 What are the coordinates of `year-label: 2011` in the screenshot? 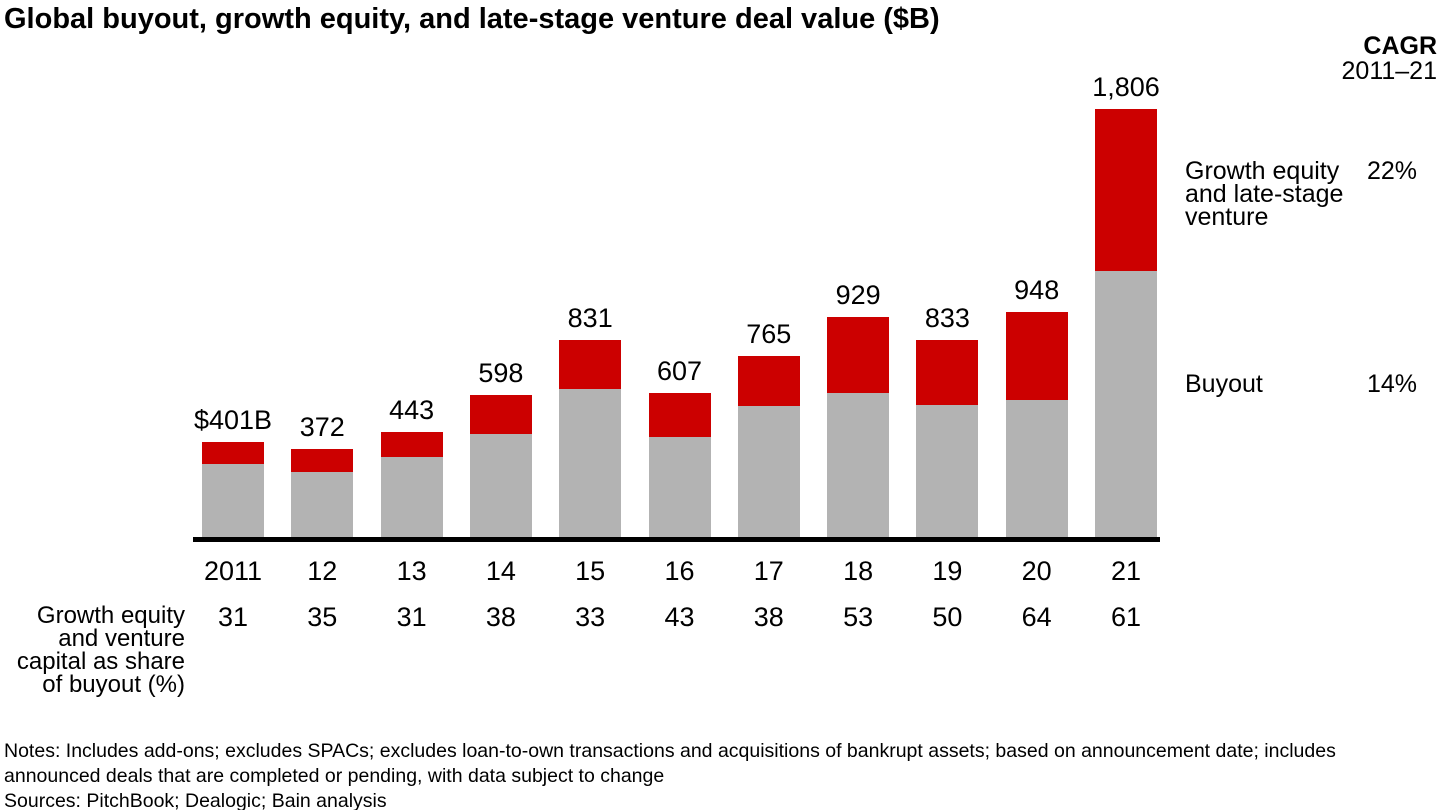 It's located at (233, 571).